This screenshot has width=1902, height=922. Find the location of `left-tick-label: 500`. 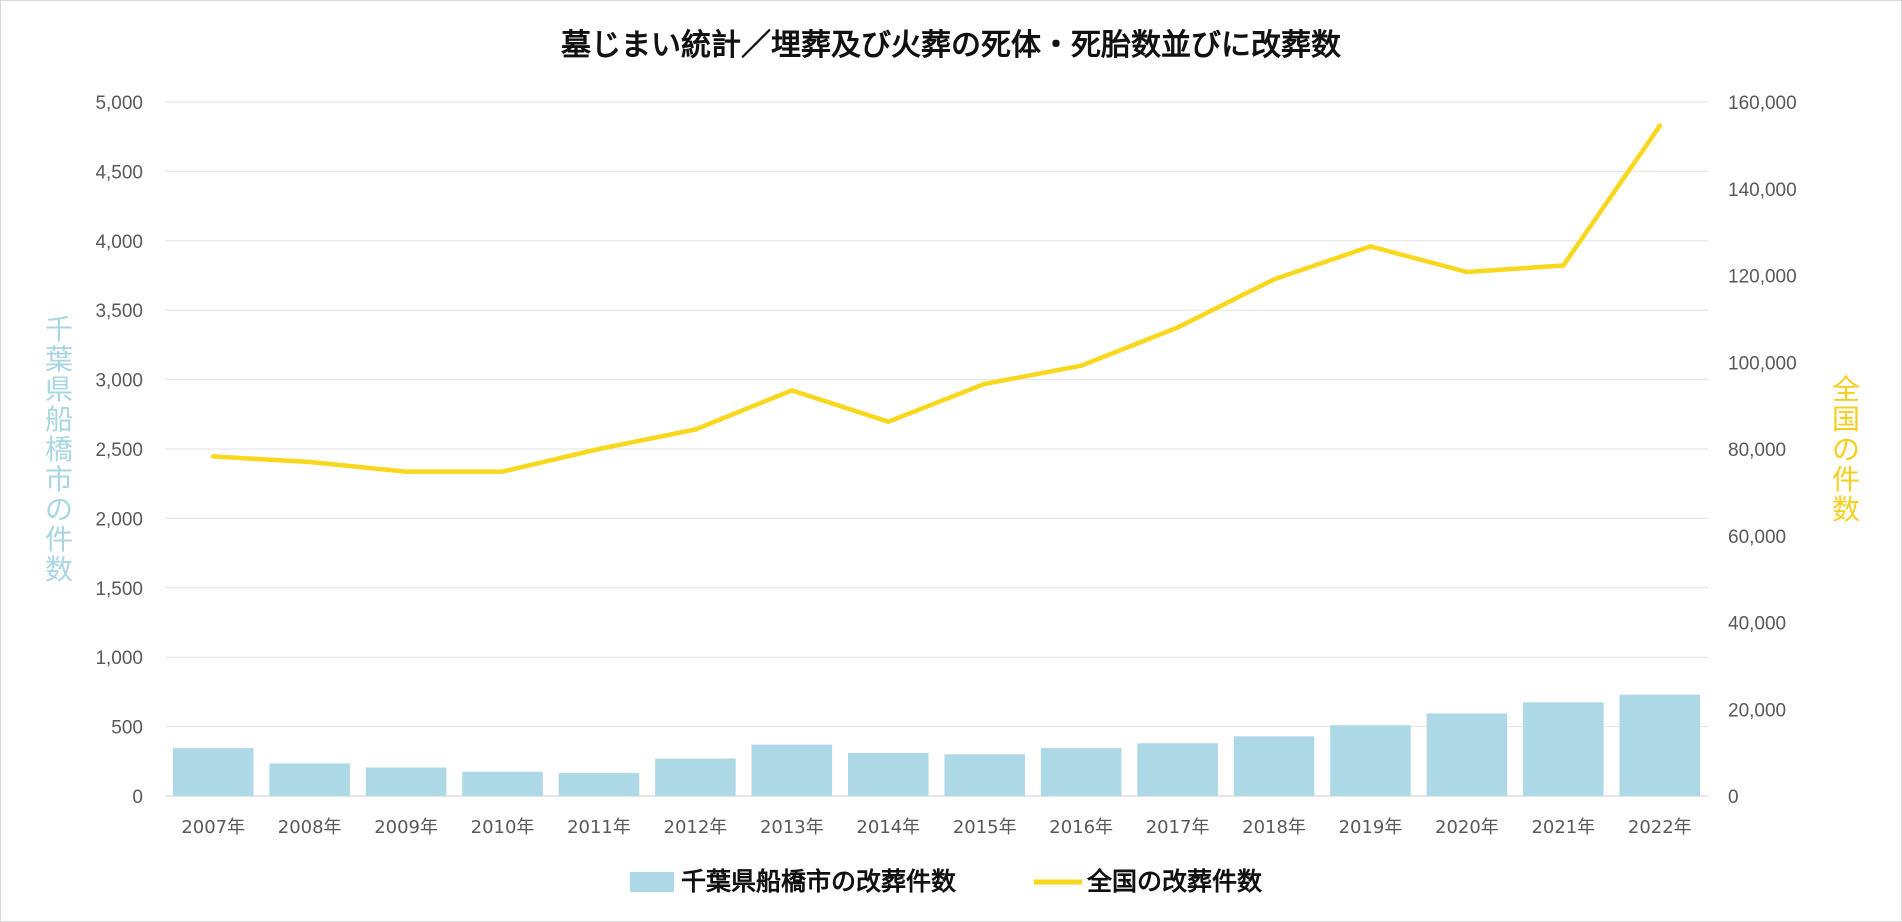

left-tick-label: 500 is located at coordinates (127, 728).